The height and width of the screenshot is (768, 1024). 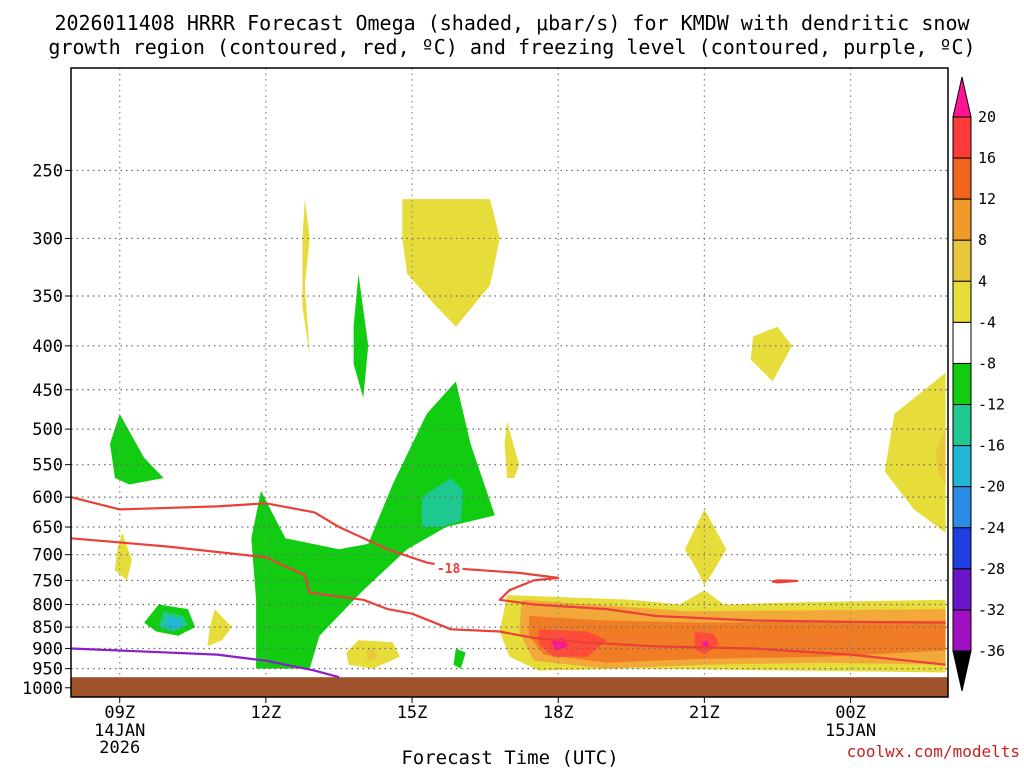 I want to click on colorbar-label-1: 16, so click(x=987, y=158).